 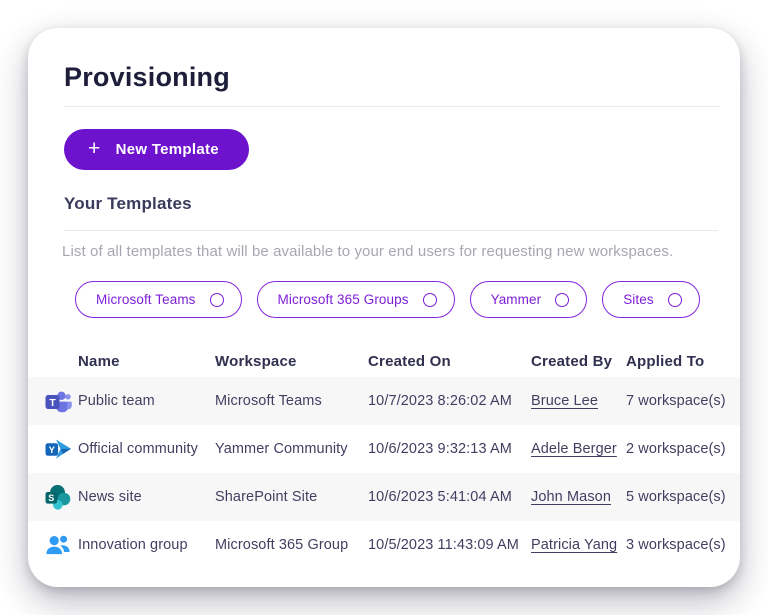 What do you see at coordinates (282, 545) in the screenshot?
I see `template-workspace: Microsoft 365 Group` at bounding box center [282, 545].